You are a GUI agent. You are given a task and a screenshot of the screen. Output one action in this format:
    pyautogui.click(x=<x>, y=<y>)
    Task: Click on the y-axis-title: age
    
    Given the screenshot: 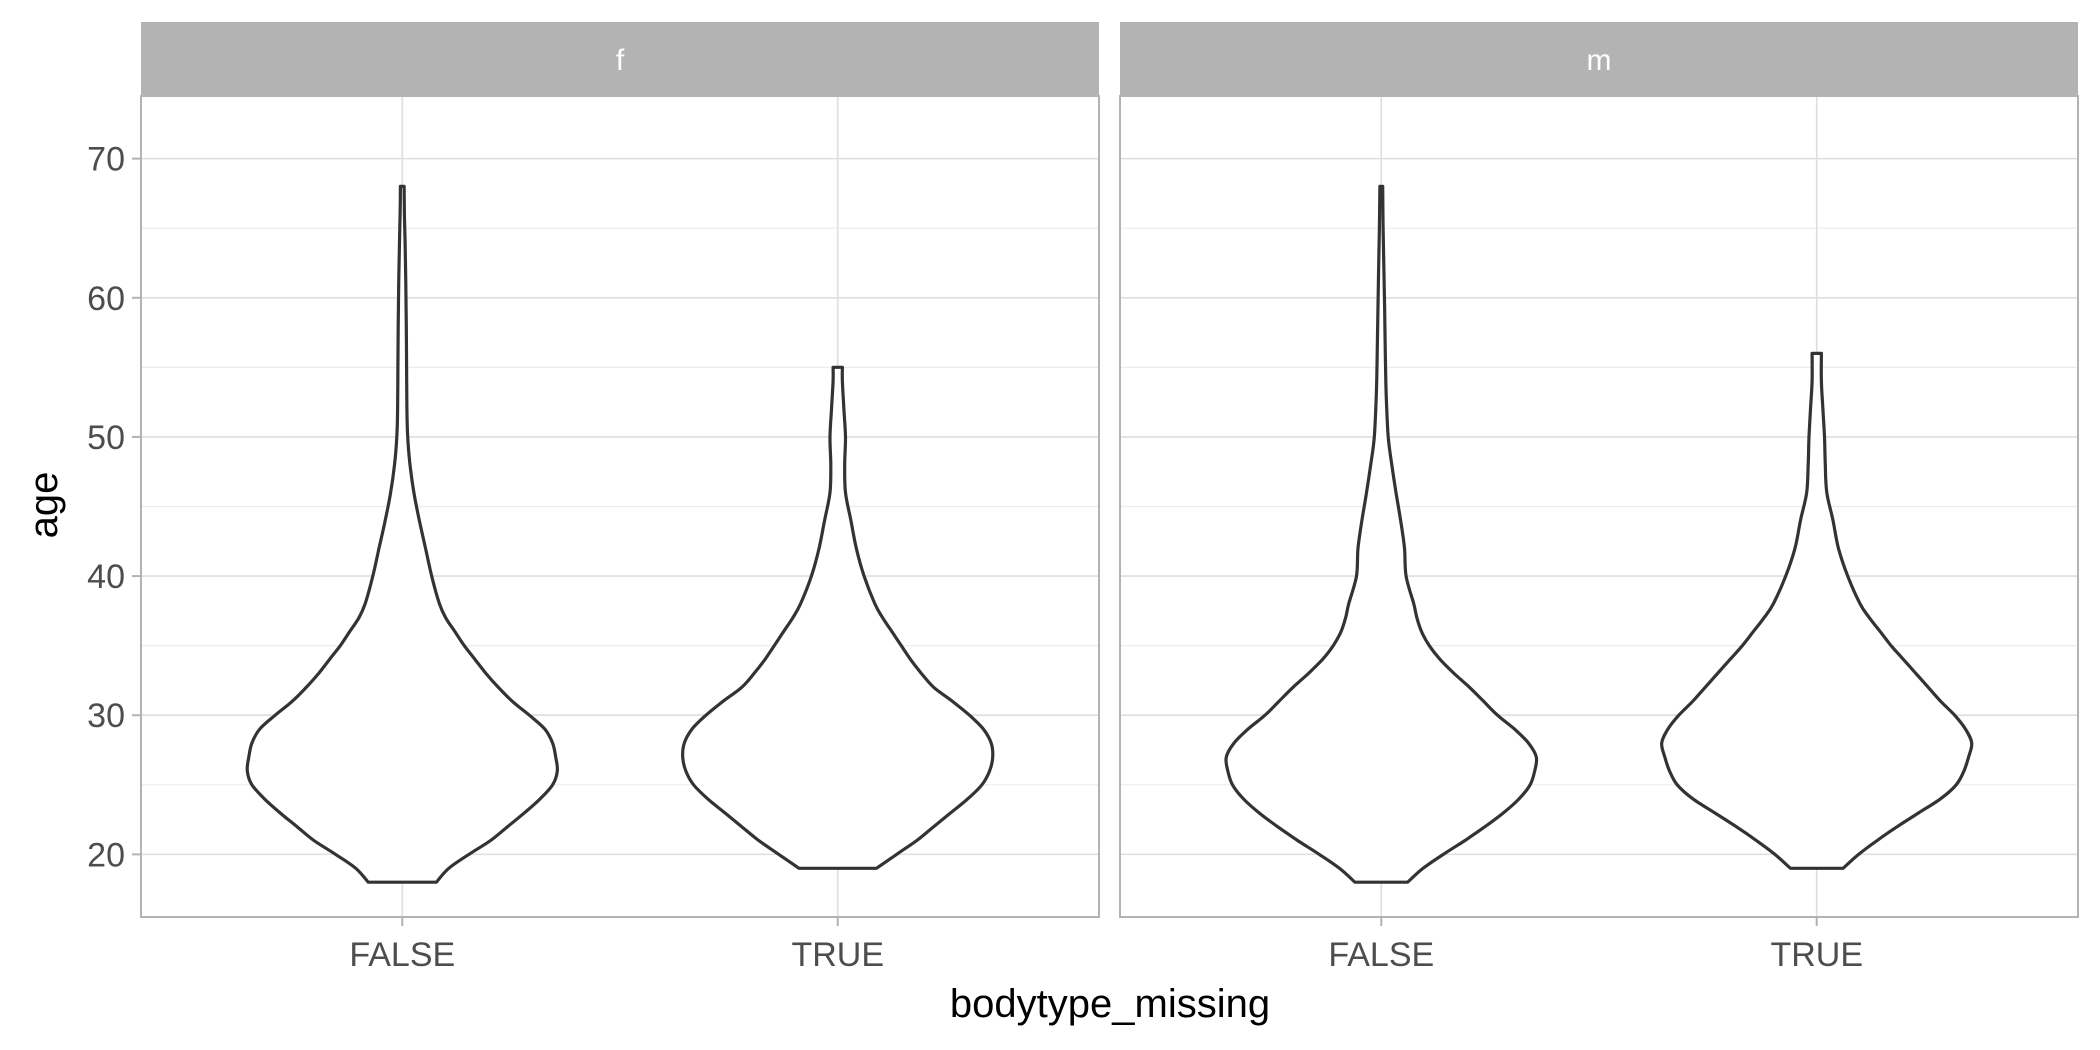 What is the action you would take?
    pyautogui.click(x=44, y=505)
    